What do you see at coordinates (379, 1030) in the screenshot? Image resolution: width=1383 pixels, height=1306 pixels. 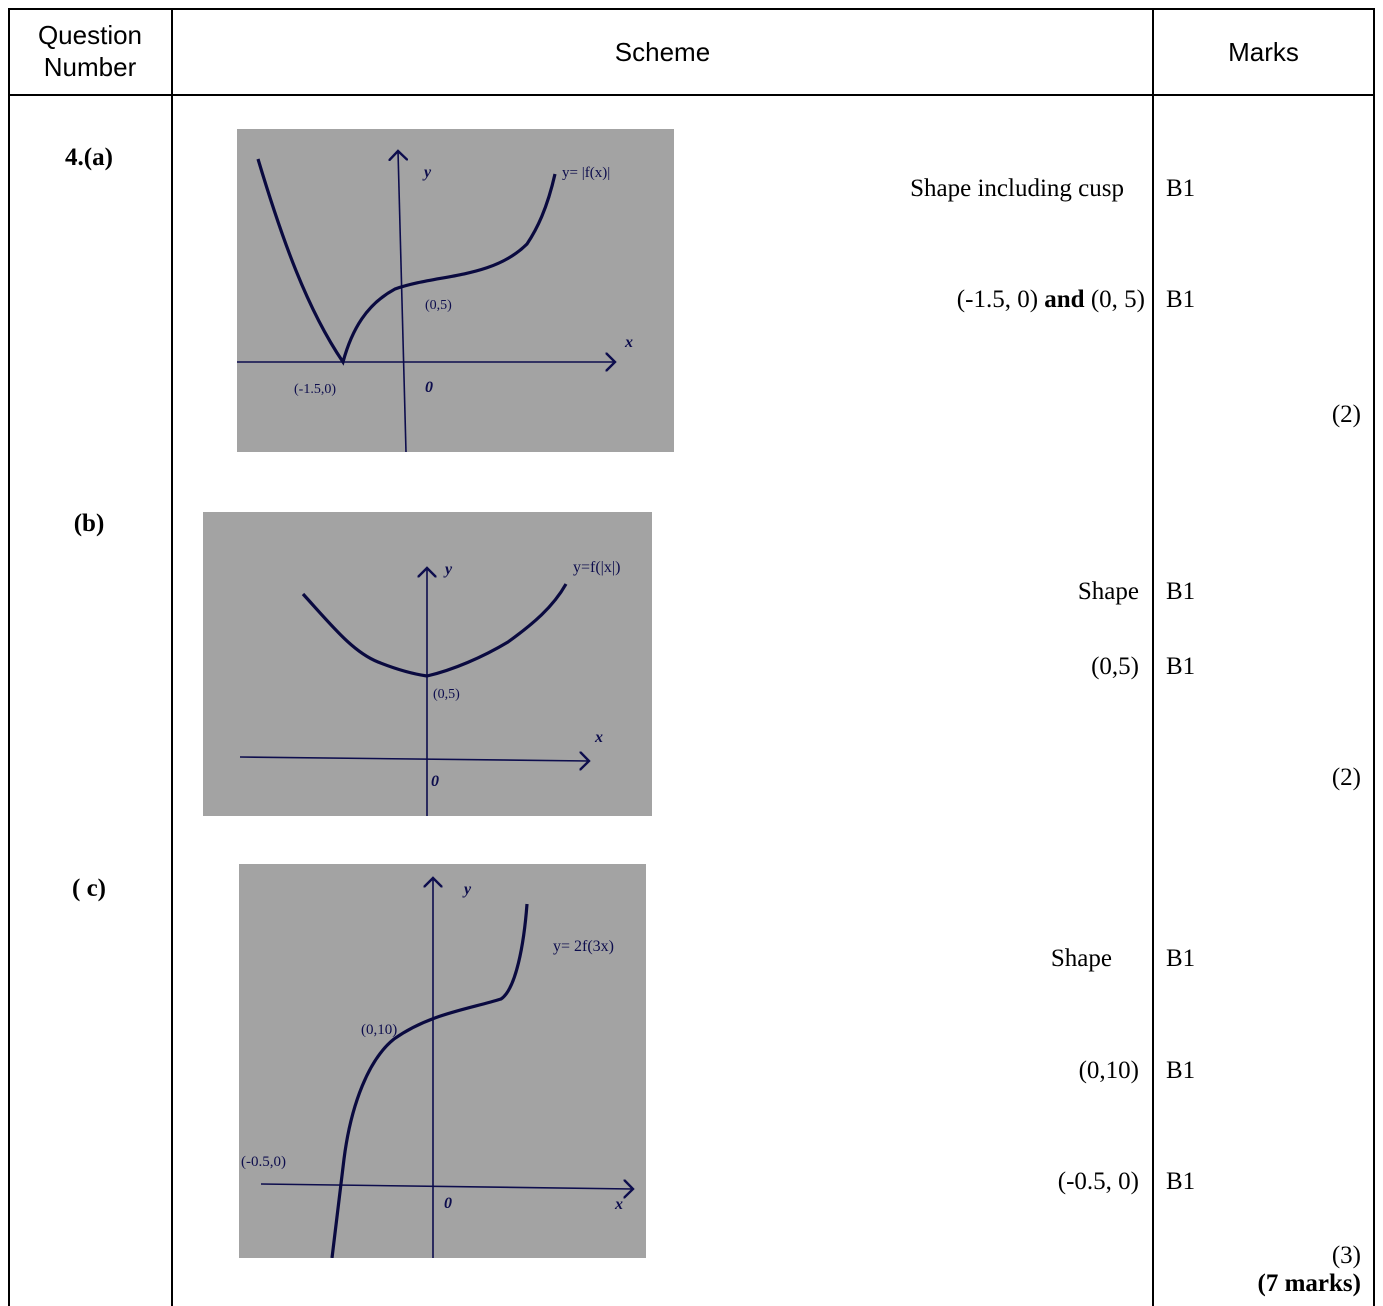 I see `point-label-0-10: (0,10)` at bounding box center [379, 1030].